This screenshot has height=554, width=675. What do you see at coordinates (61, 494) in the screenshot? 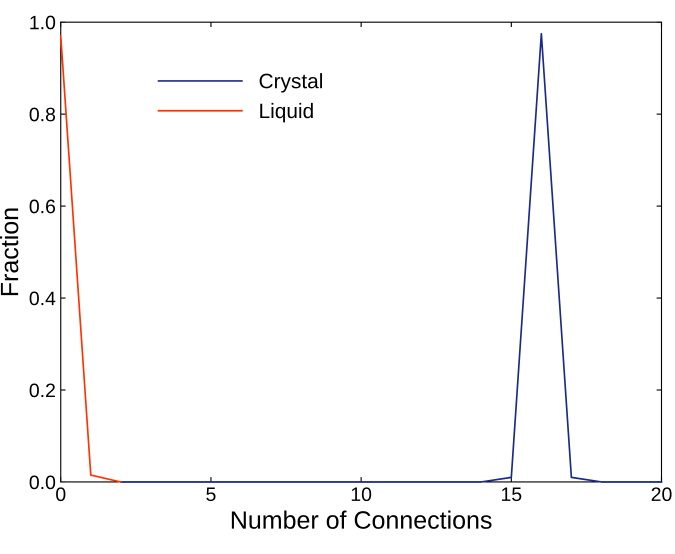
I see `x-tick-label: 0` at bounding box center [61, 494].